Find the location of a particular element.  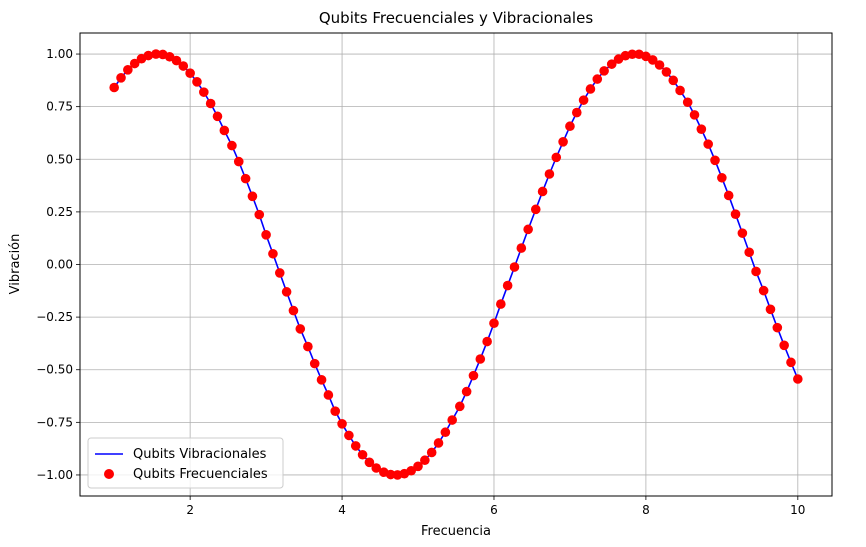

legend-box is located at coordinates (185, 463).